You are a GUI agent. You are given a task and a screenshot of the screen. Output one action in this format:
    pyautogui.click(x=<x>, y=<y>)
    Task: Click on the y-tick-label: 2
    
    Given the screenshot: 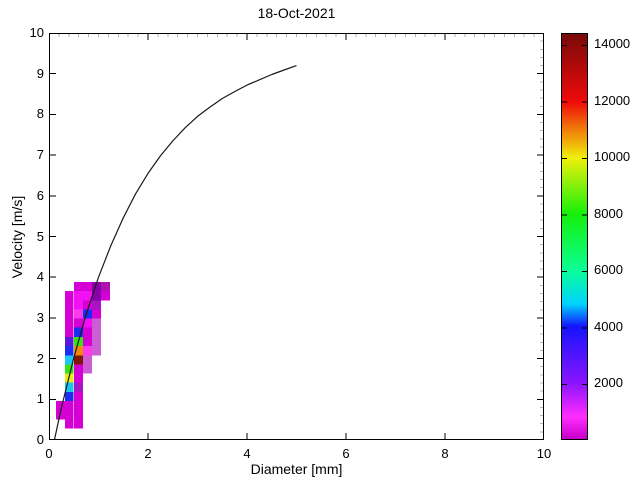 What is the action you would take?
    pyautogui.click(x=40, y=358)
    